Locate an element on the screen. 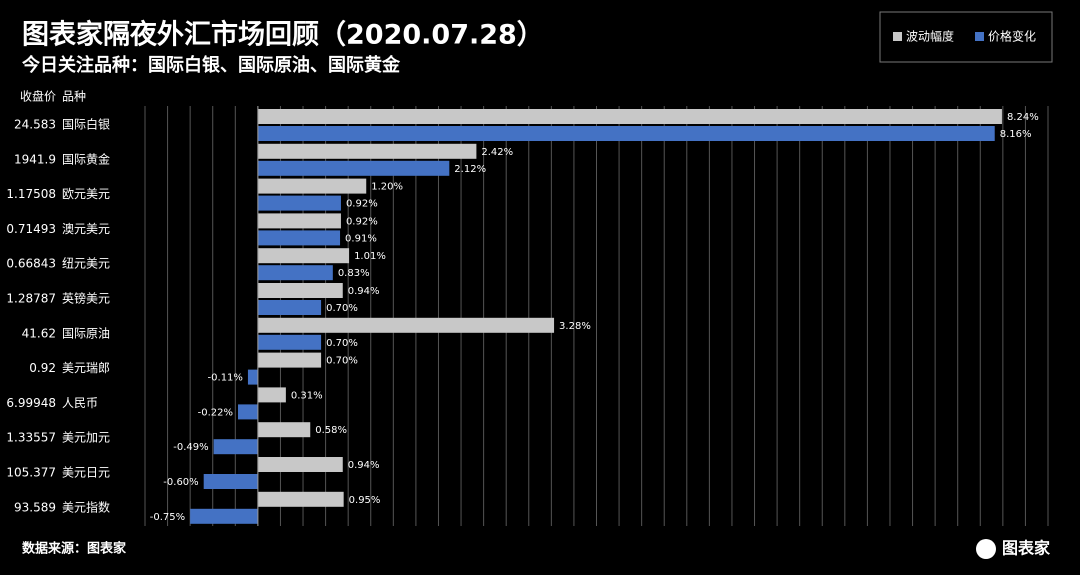  source: 数据来源：图表家 is located at coordinates (74, 549).